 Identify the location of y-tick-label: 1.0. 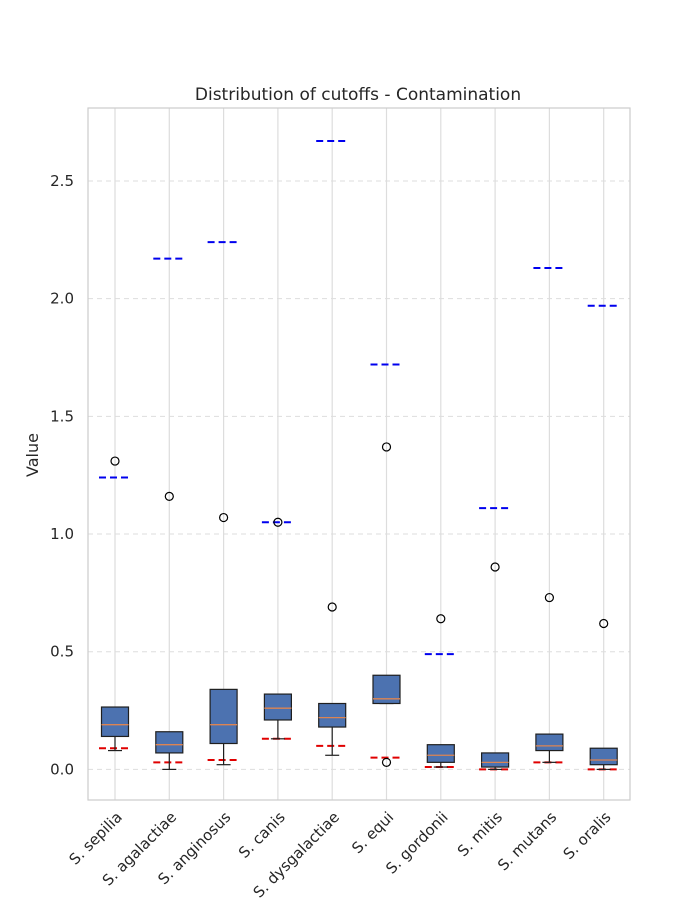
(62, 534).